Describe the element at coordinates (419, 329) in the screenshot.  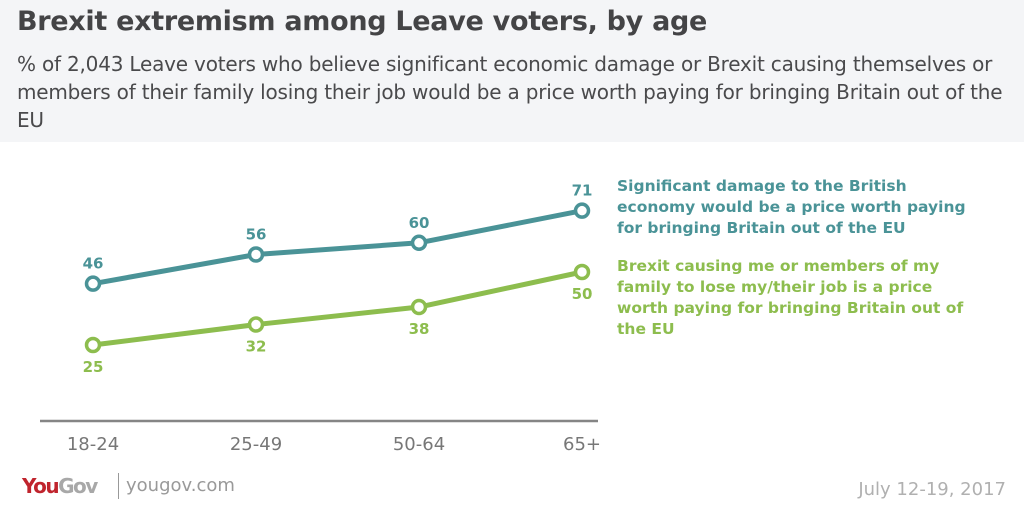
I see `data-label: 38` at that location.